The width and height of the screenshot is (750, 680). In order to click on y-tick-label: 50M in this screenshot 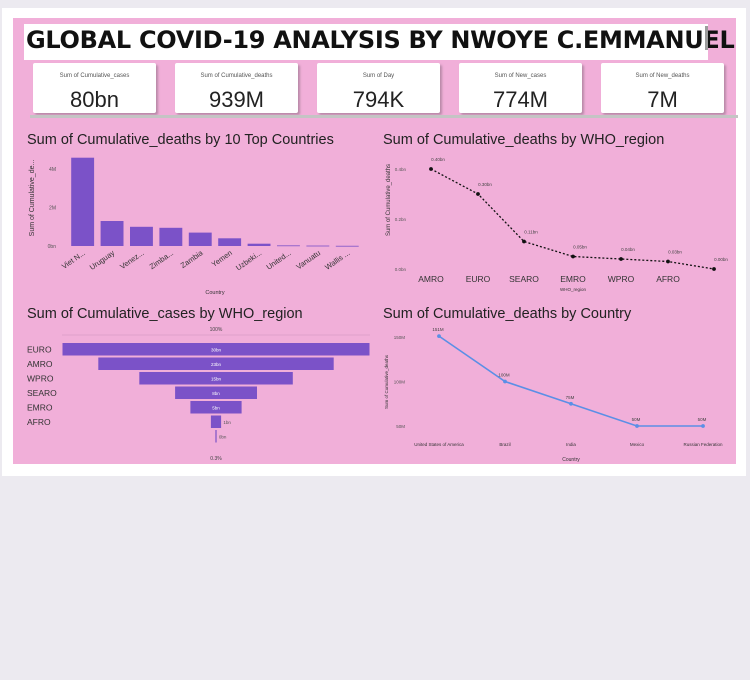, I will do `click(400, 426)`.